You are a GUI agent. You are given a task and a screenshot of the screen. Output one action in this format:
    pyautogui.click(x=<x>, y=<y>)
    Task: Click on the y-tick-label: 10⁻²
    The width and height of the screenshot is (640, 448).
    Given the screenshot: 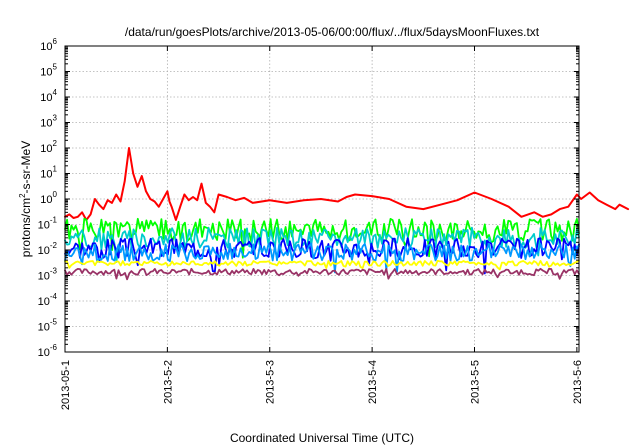 What is the action you would take?
    pyautogui.click(x=48, y=249)
    